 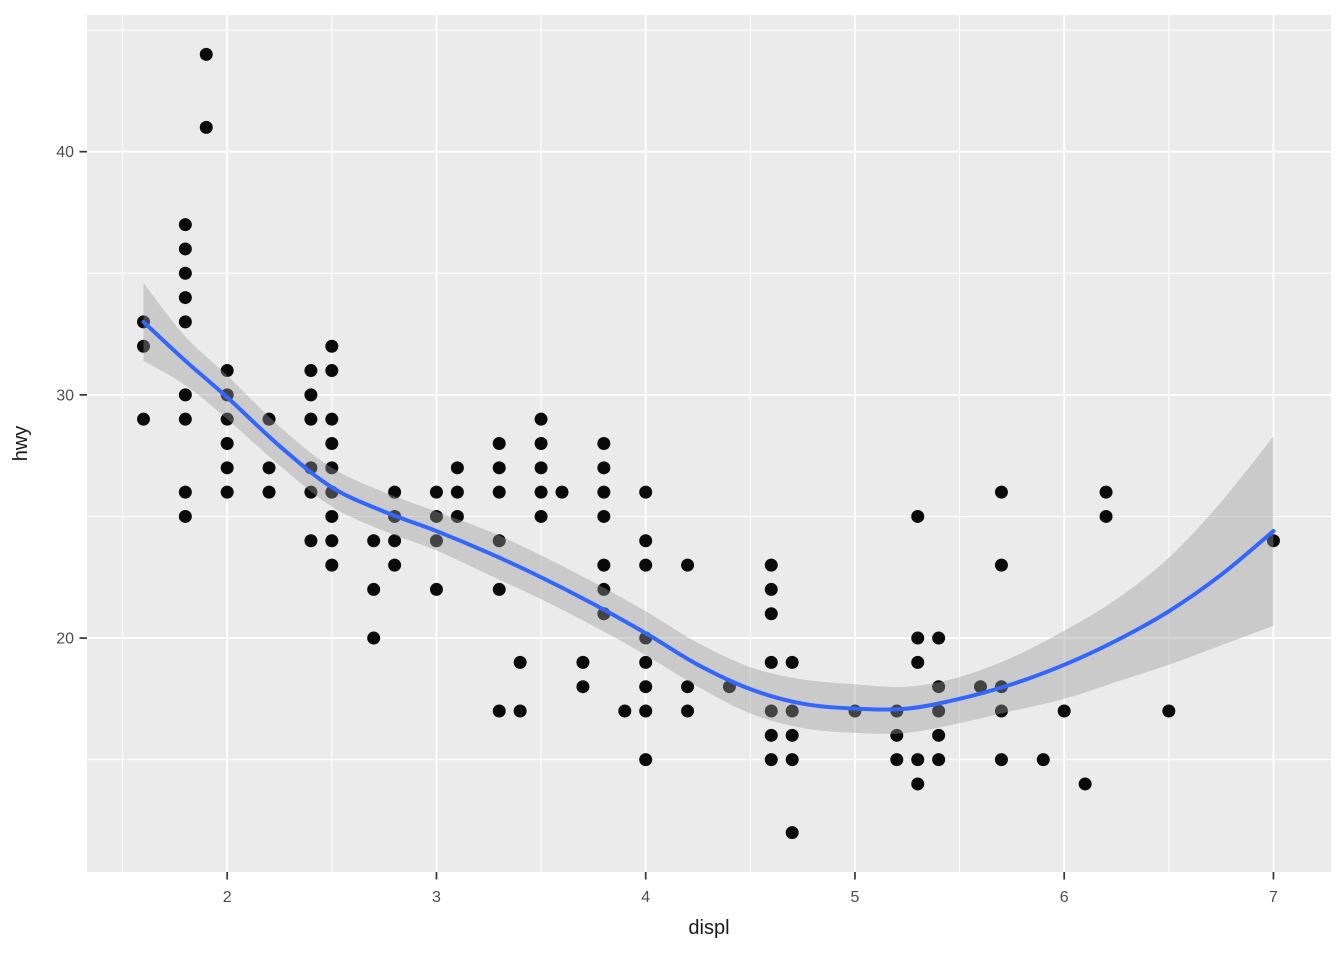 What do you see at coordinates (65, 152) in the screenshot?
I see `y-tick-label: 40` at bounding box center [65, 152].